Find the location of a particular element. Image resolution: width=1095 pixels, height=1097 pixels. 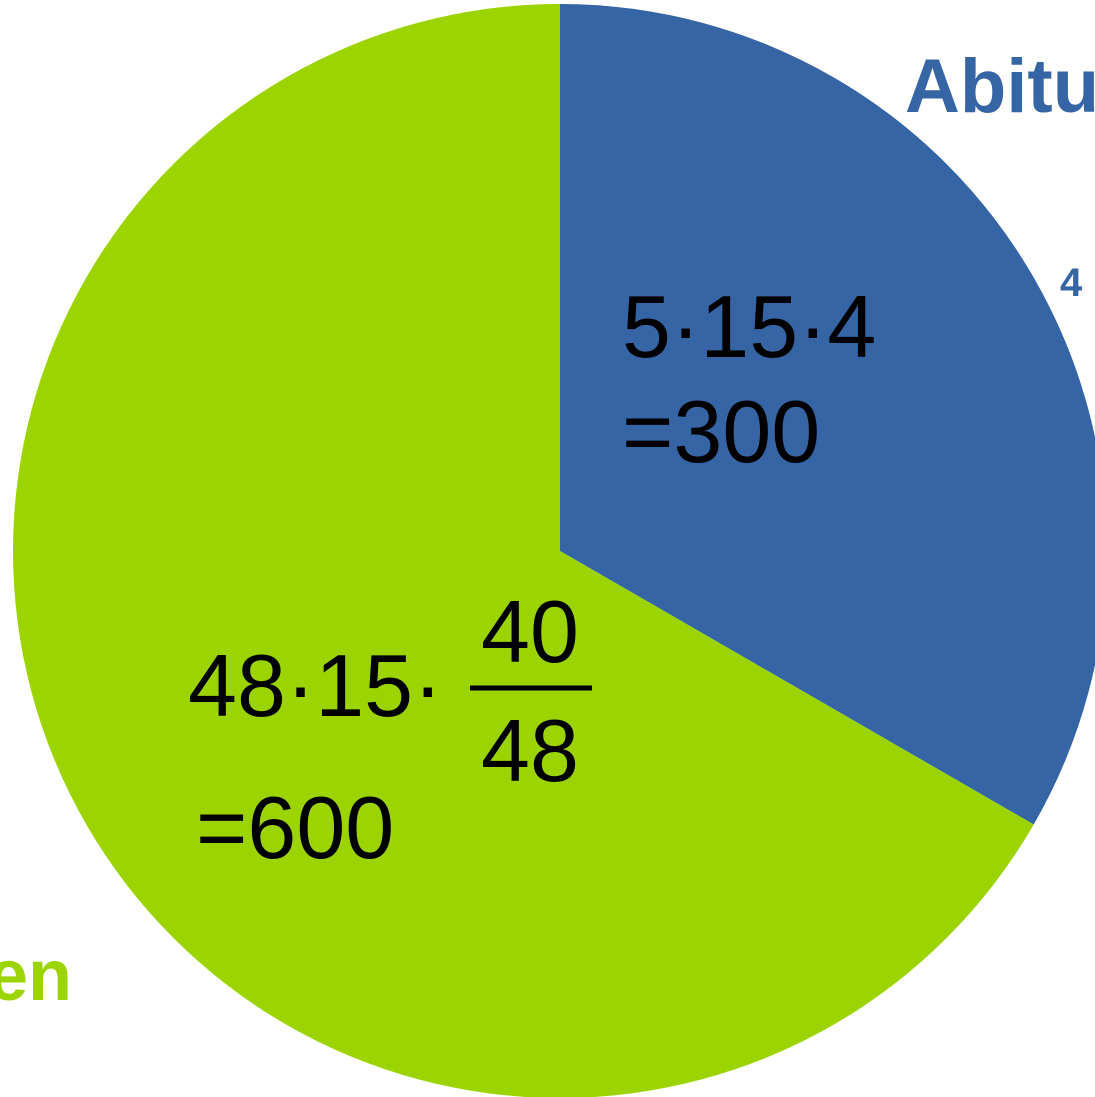

green-slice-label: en is located at coordinates (36, 976).